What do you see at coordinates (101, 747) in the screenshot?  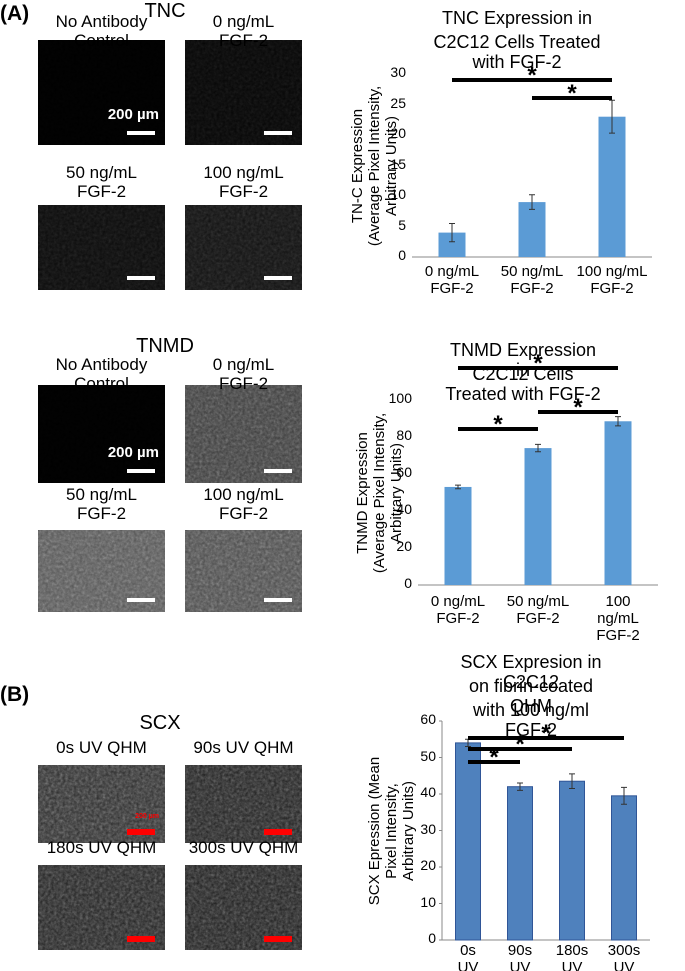 I see `image-caption: 0s UV QHM` at bounding box center [101, 747].